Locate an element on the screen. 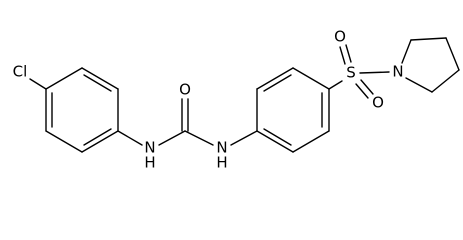  atom-label: Cl is located at coordinates (20, 72).